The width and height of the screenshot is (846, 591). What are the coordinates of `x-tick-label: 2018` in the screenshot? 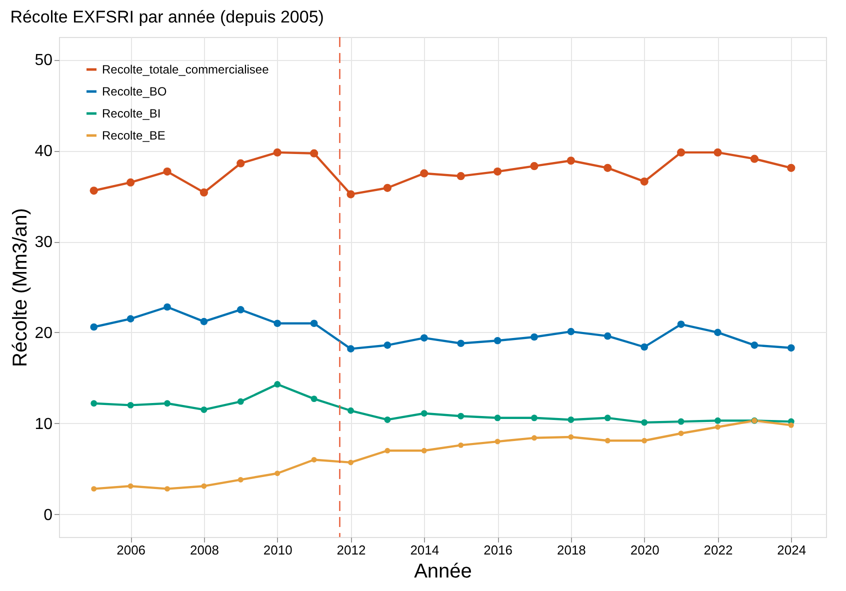 It's located at (571, 550).